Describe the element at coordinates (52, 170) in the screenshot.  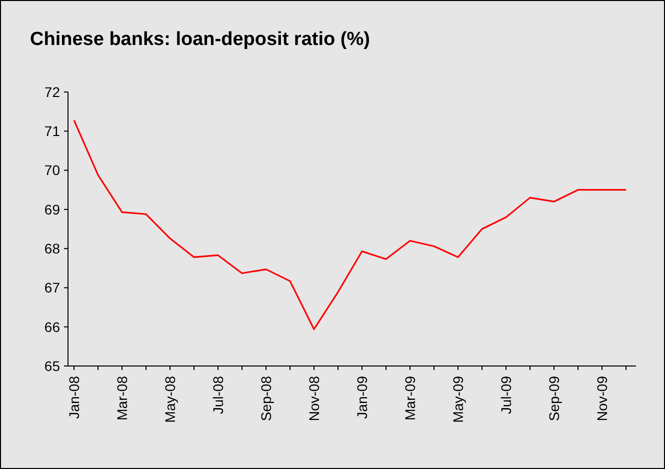
I see `y-tick-label: 70` at that location.